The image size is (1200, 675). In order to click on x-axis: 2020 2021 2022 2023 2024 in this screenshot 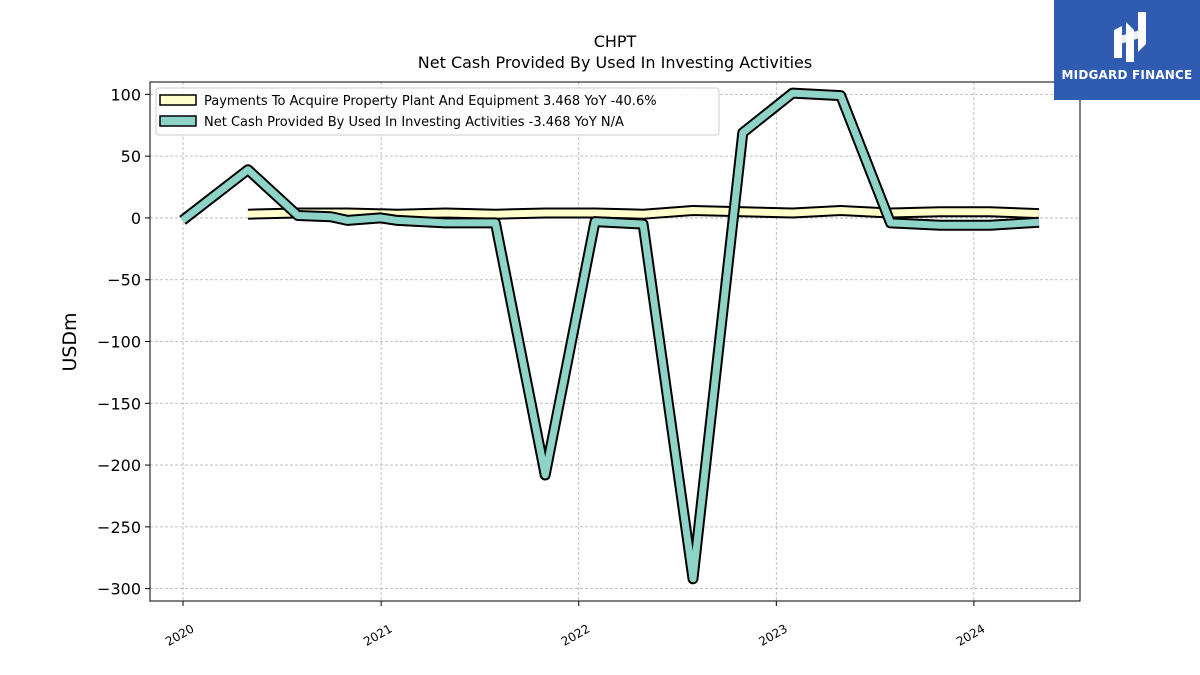, I will do `click(575, 625)`.